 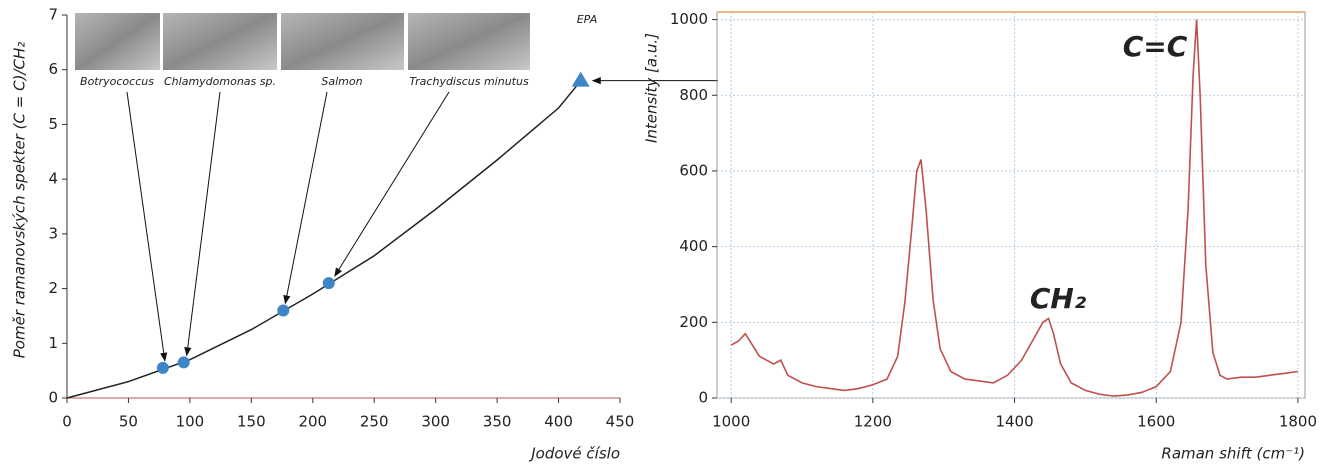 I want to click on y-tick-label: 5, so click(x=53, y=124).